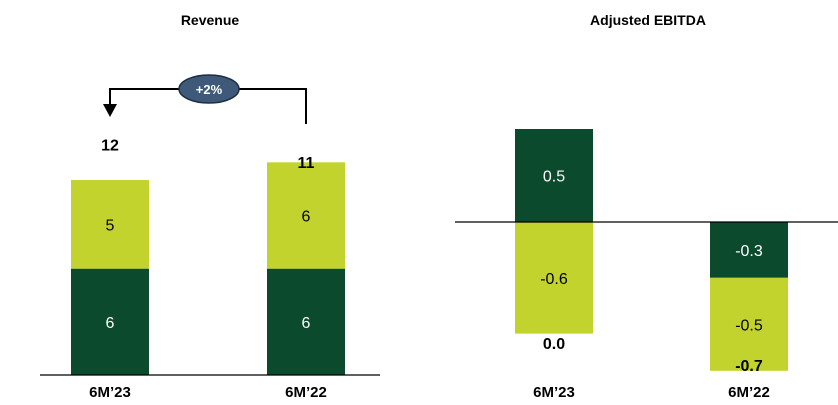 Image resolution: width=838 pixels, height=405 pixels. I want to click on ebitda-6m23-segment-2-label: -0.6, so click(554, 279).